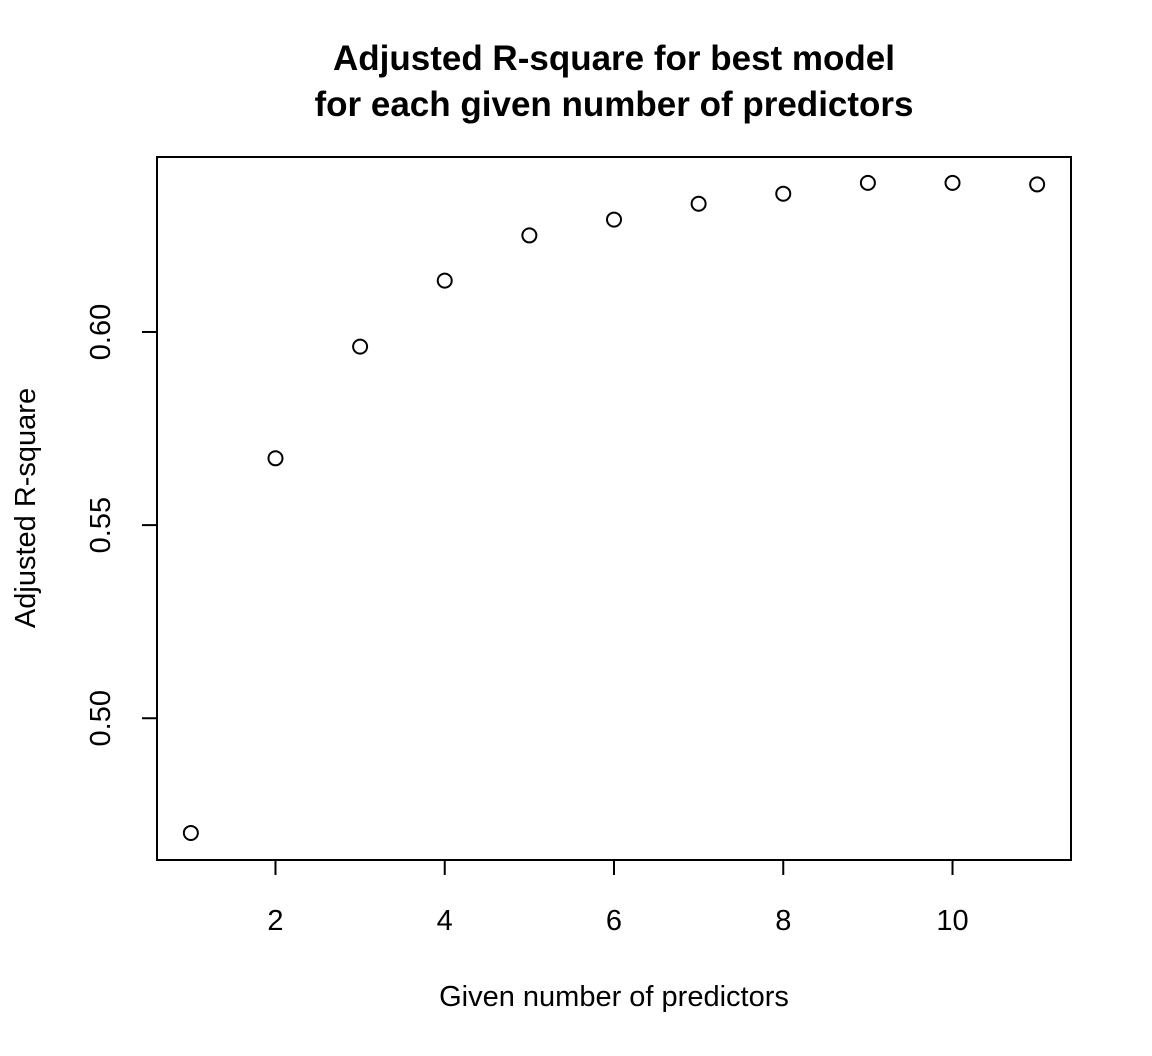 This screenshot has height=1056, width=1152. I want to click on x-axis: 2 4 6 8 10, so click(618, 898).